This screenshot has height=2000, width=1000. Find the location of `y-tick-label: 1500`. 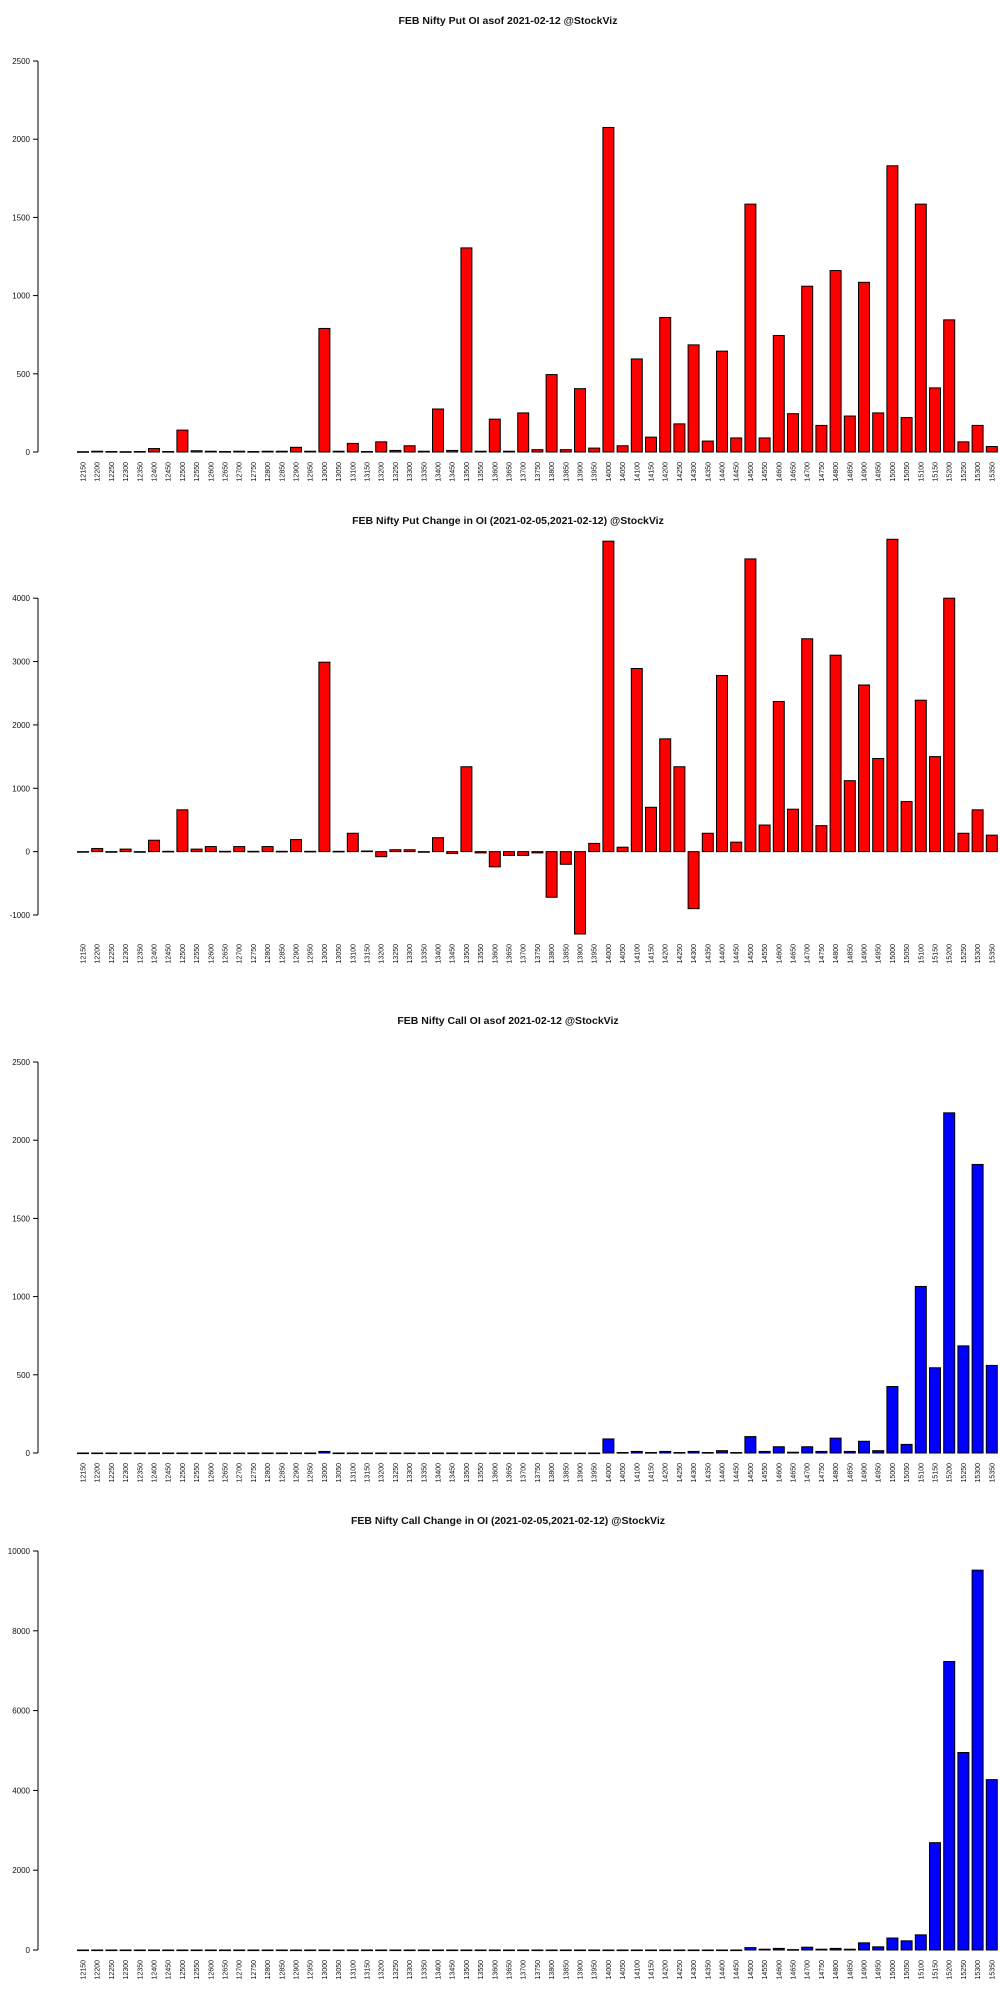

y-tick-label: 1500 is located at coordinates (21, 1218).